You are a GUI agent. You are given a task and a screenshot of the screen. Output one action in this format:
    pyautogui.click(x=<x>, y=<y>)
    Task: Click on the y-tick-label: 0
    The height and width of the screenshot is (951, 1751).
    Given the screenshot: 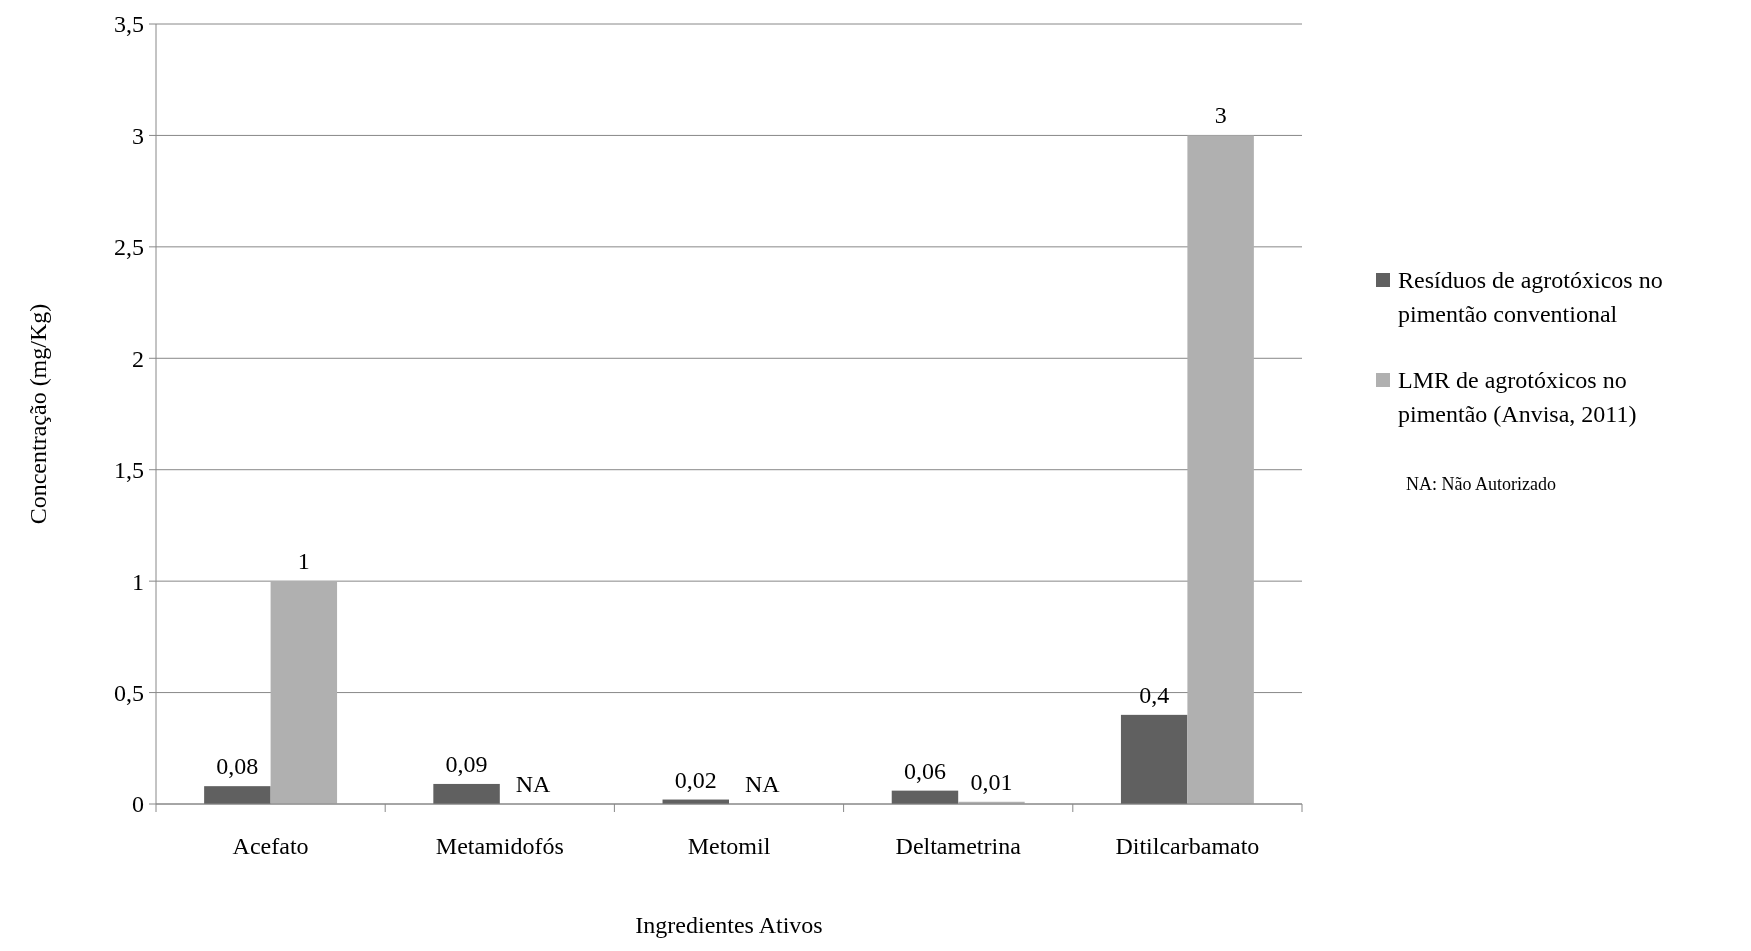 What is the action you would take?
    pyautogui.click(x=138, y=804)
    